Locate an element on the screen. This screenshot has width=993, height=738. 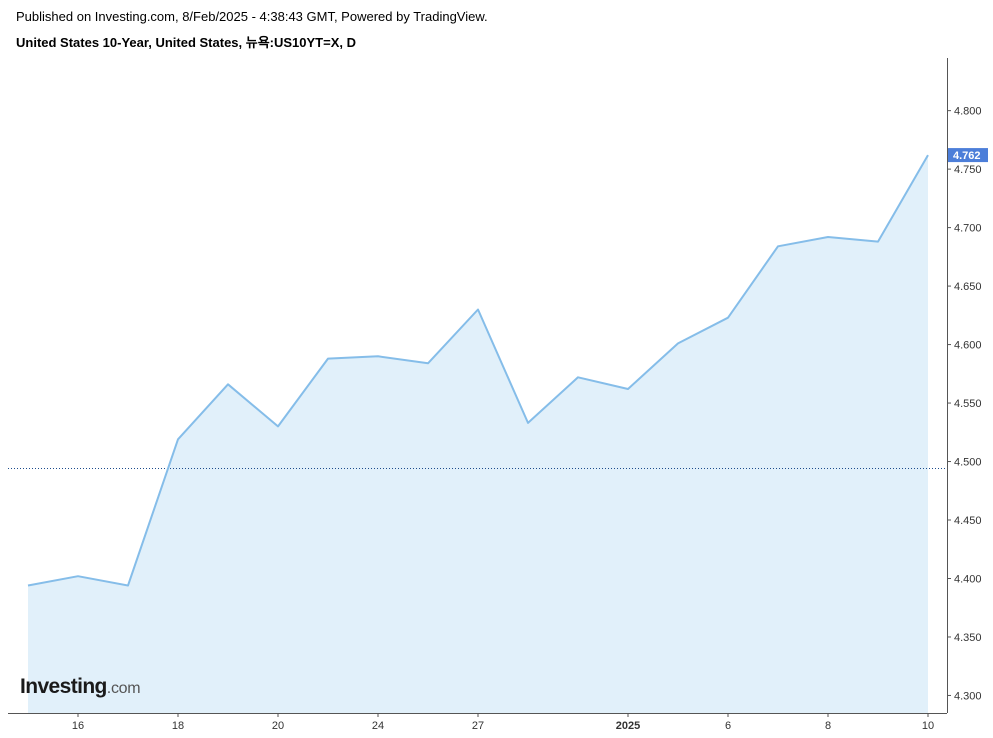
last-price-label: 4.762 is located at coordinates (967, 156).